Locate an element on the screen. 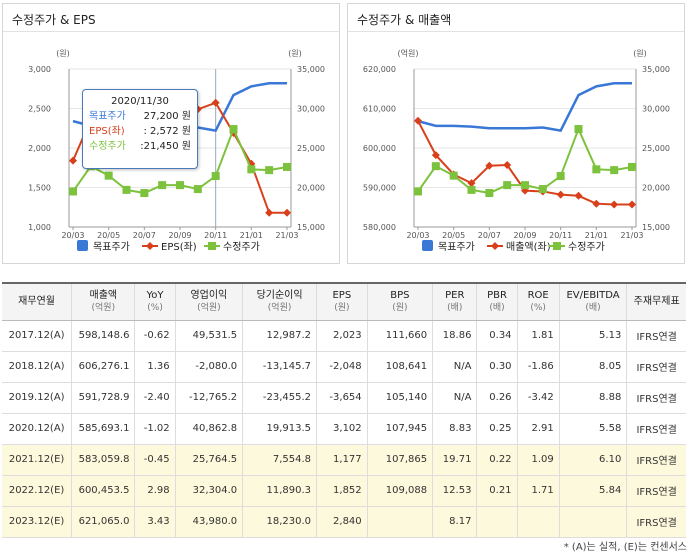  column-header-unit: (배) is located at coordinates (593, 307).